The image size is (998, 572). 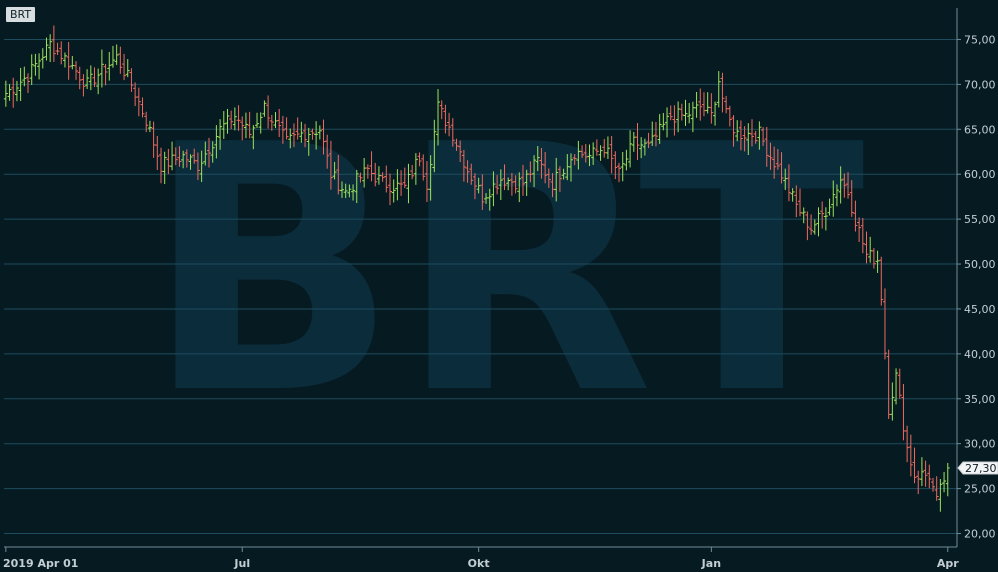 What do you see at coordinates (980, 489) in the screenshot?
I see `y-tick-label: 25,00` at bounding box center [980, 489].